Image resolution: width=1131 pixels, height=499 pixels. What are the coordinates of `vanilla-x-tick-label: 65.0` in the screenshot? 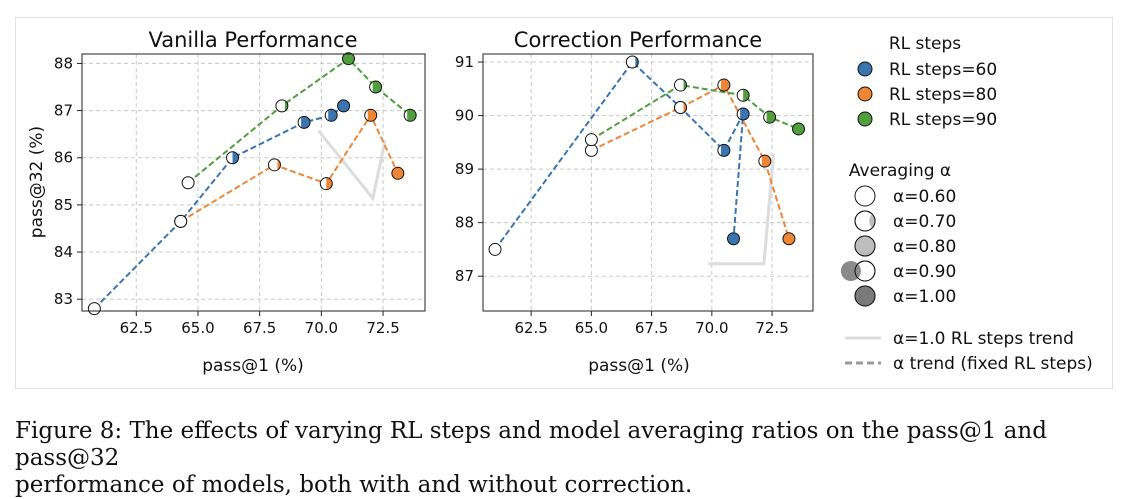 It's located at (197, 328).